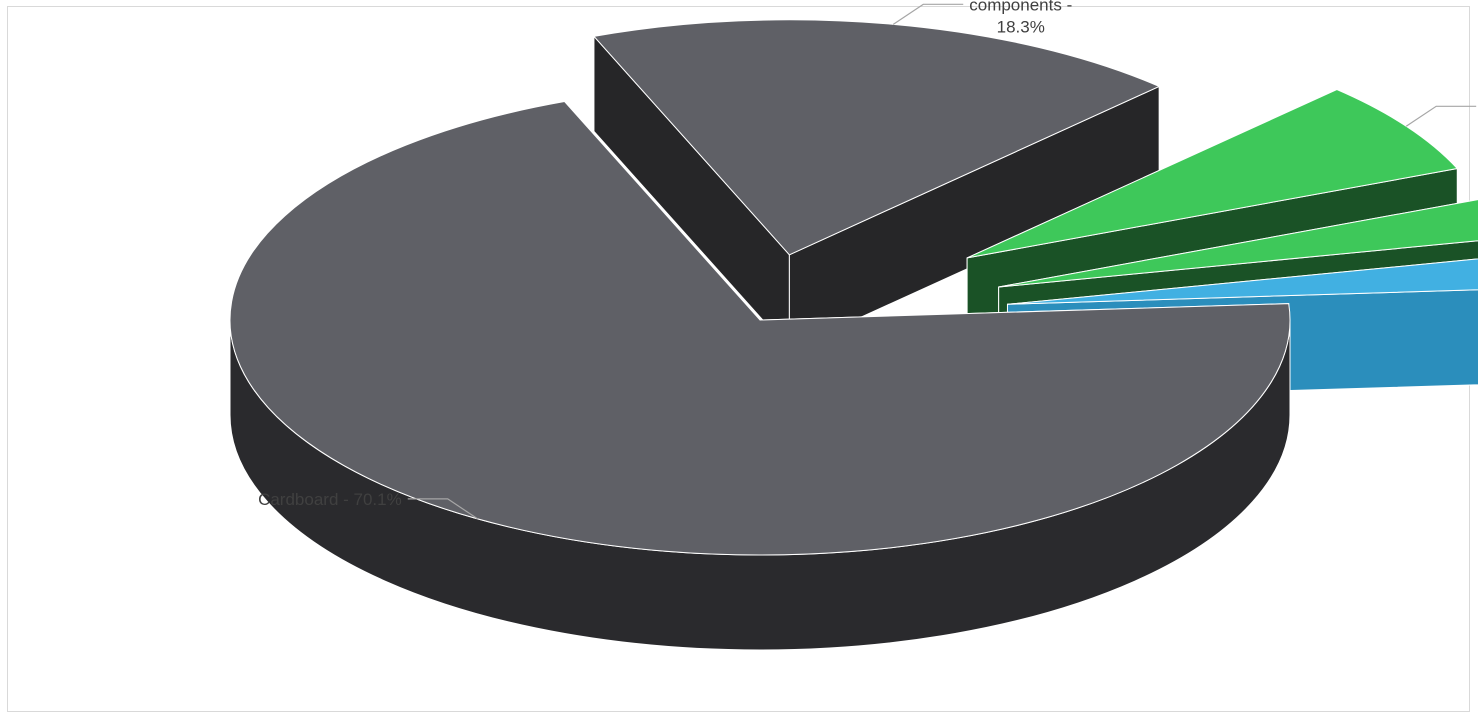  I want to click on slice-label: Electroniccomponents -18.3%, so click(1020, 18).